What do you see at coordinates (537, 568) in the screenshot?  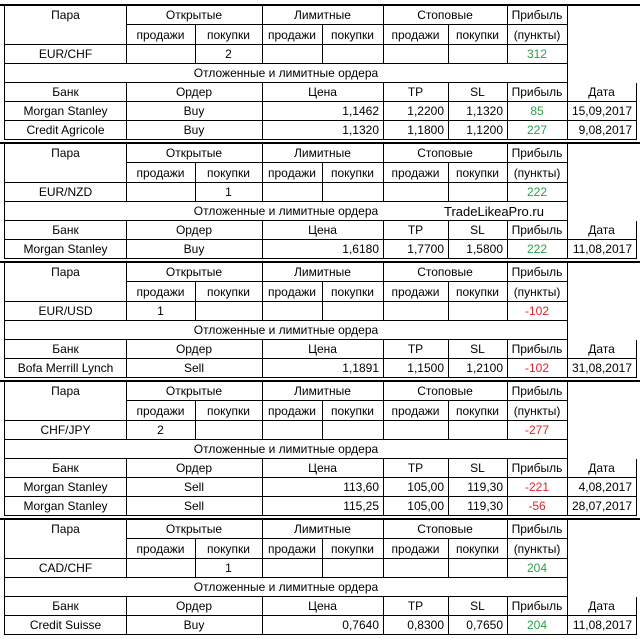 I see `total-profit: 204` at bounding box center [537, 568].